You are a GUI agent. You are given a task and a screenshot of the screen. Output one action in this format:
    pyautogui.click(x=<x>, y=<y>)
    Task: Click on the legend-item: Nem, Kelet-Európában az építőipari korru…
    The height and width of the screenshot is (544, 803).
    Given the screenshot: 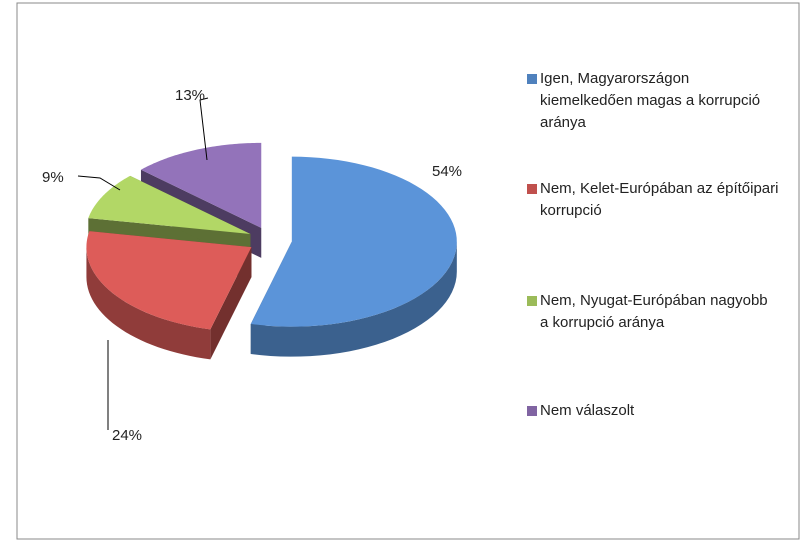 What is the action you would take?
    pyautogui.click(x=653, y=200)
    